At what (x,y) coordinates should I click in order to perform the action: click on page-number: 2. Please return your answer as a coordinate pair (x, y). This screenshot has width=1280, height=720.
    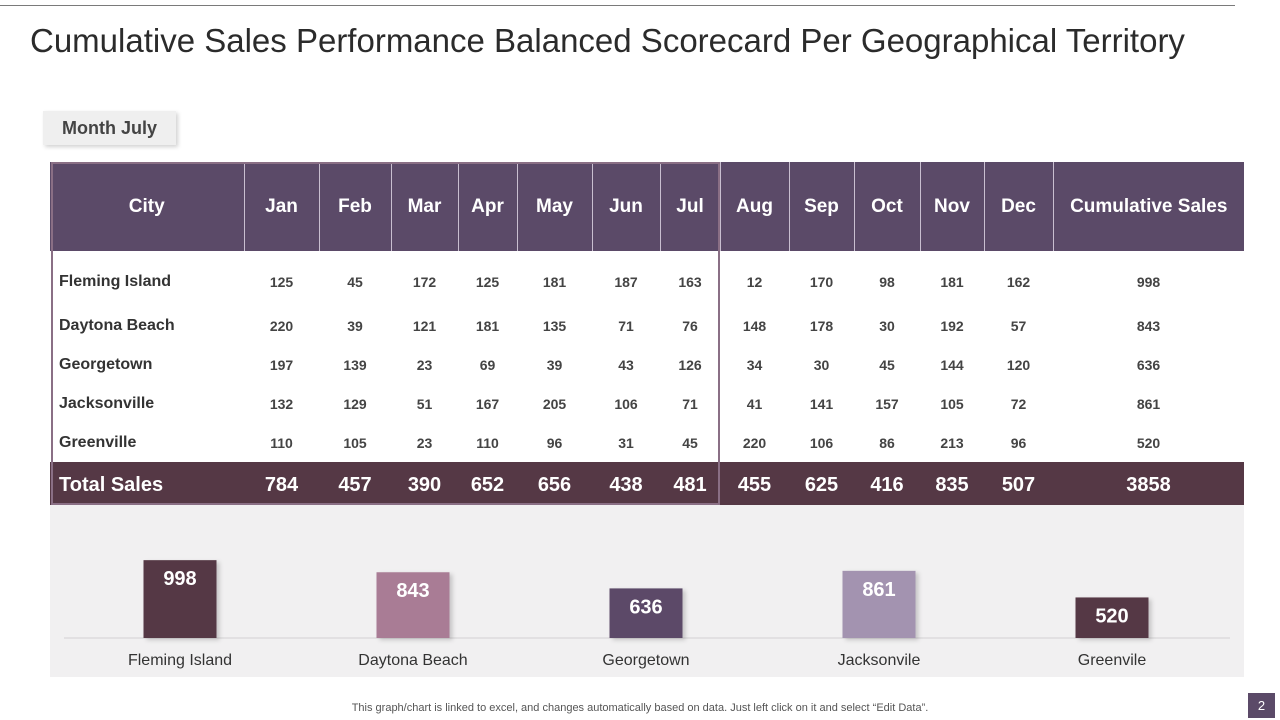
    Looking at the image, I should click on (1261, 705).